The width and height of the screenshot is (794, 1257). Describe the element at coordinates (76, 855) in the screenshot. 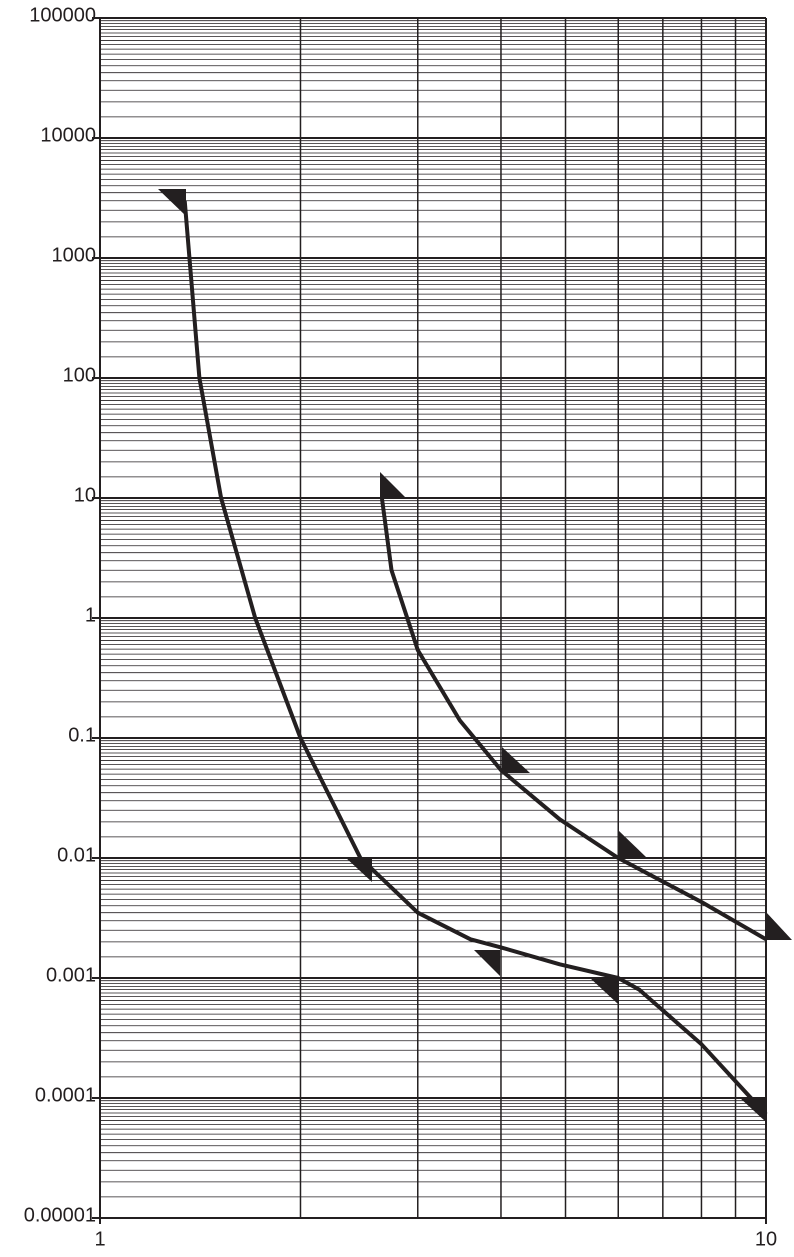

I see `y-tick-label: 0.01` at that location.